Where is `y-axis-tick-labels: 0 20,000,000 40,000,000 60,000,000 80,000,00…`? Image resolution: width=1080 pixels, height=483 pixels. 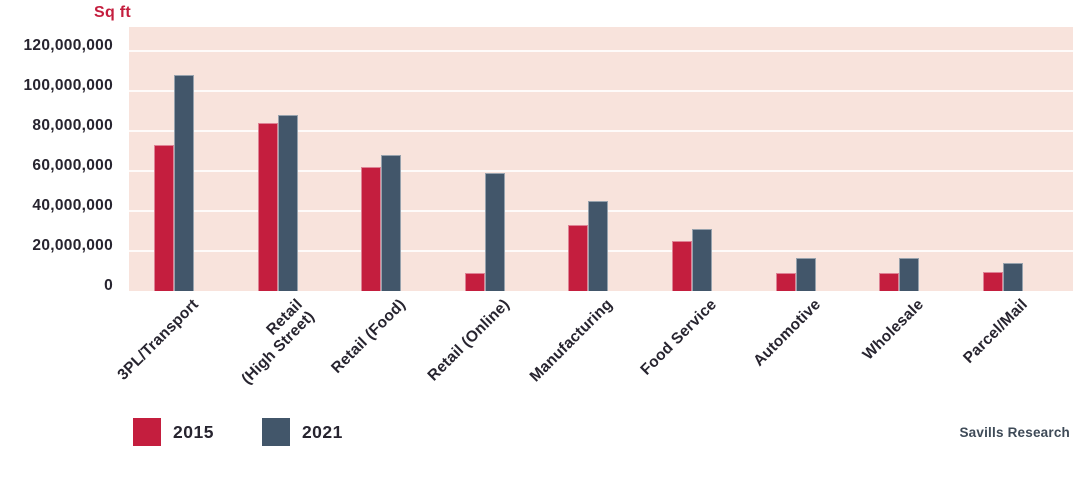 y-axis-tick-labels: 0 20,000,000 40,000,000 60,000,000 80,000,00… is located at coordinates (60, 160).